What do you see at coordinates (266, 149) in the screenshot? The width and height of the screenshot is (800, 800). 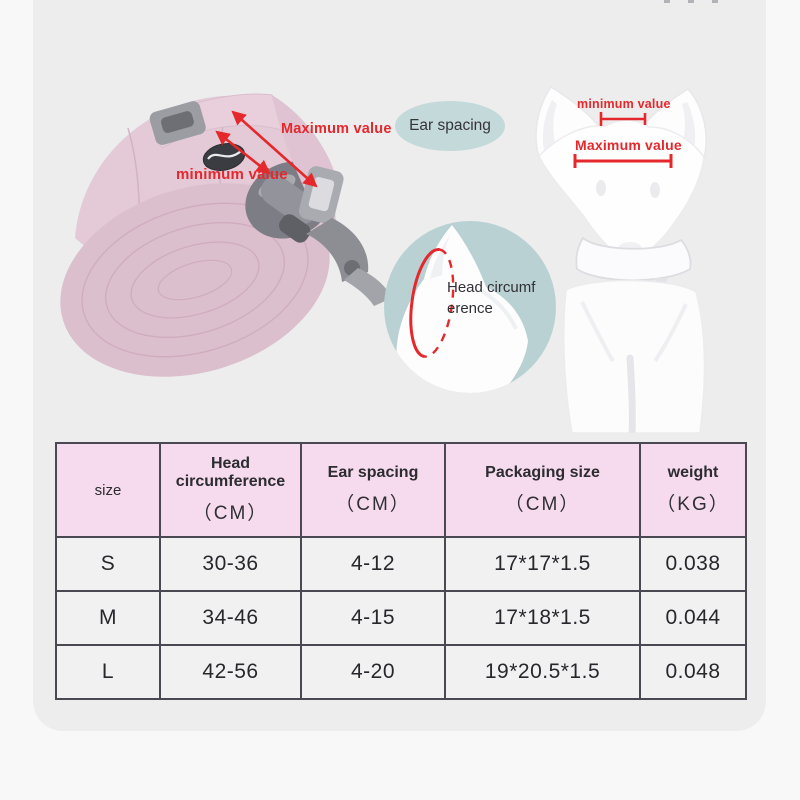 I see `cap-measure-arrows` at bounding box center [266, 149].